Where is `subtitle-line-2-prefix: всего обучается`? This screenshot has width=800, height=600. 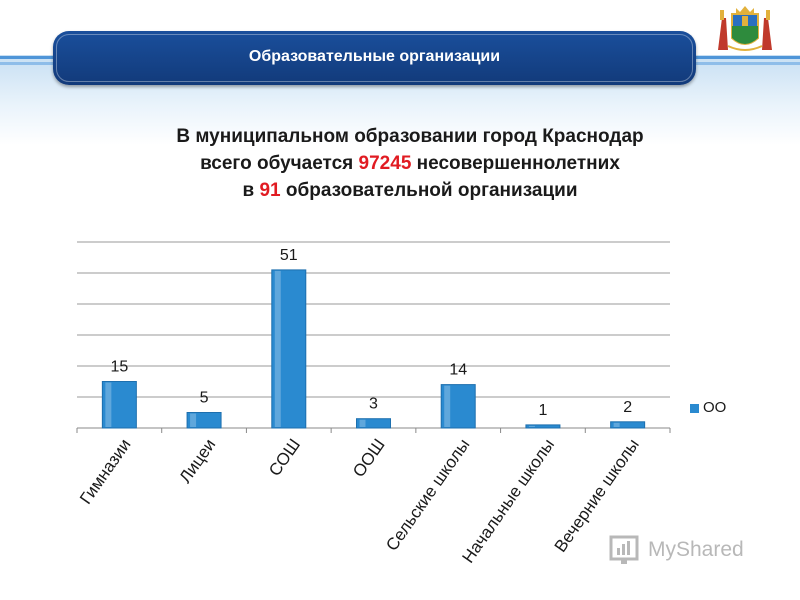
subtitle-line-2-prefix: всего обучается is located at coordinates (279, 163).